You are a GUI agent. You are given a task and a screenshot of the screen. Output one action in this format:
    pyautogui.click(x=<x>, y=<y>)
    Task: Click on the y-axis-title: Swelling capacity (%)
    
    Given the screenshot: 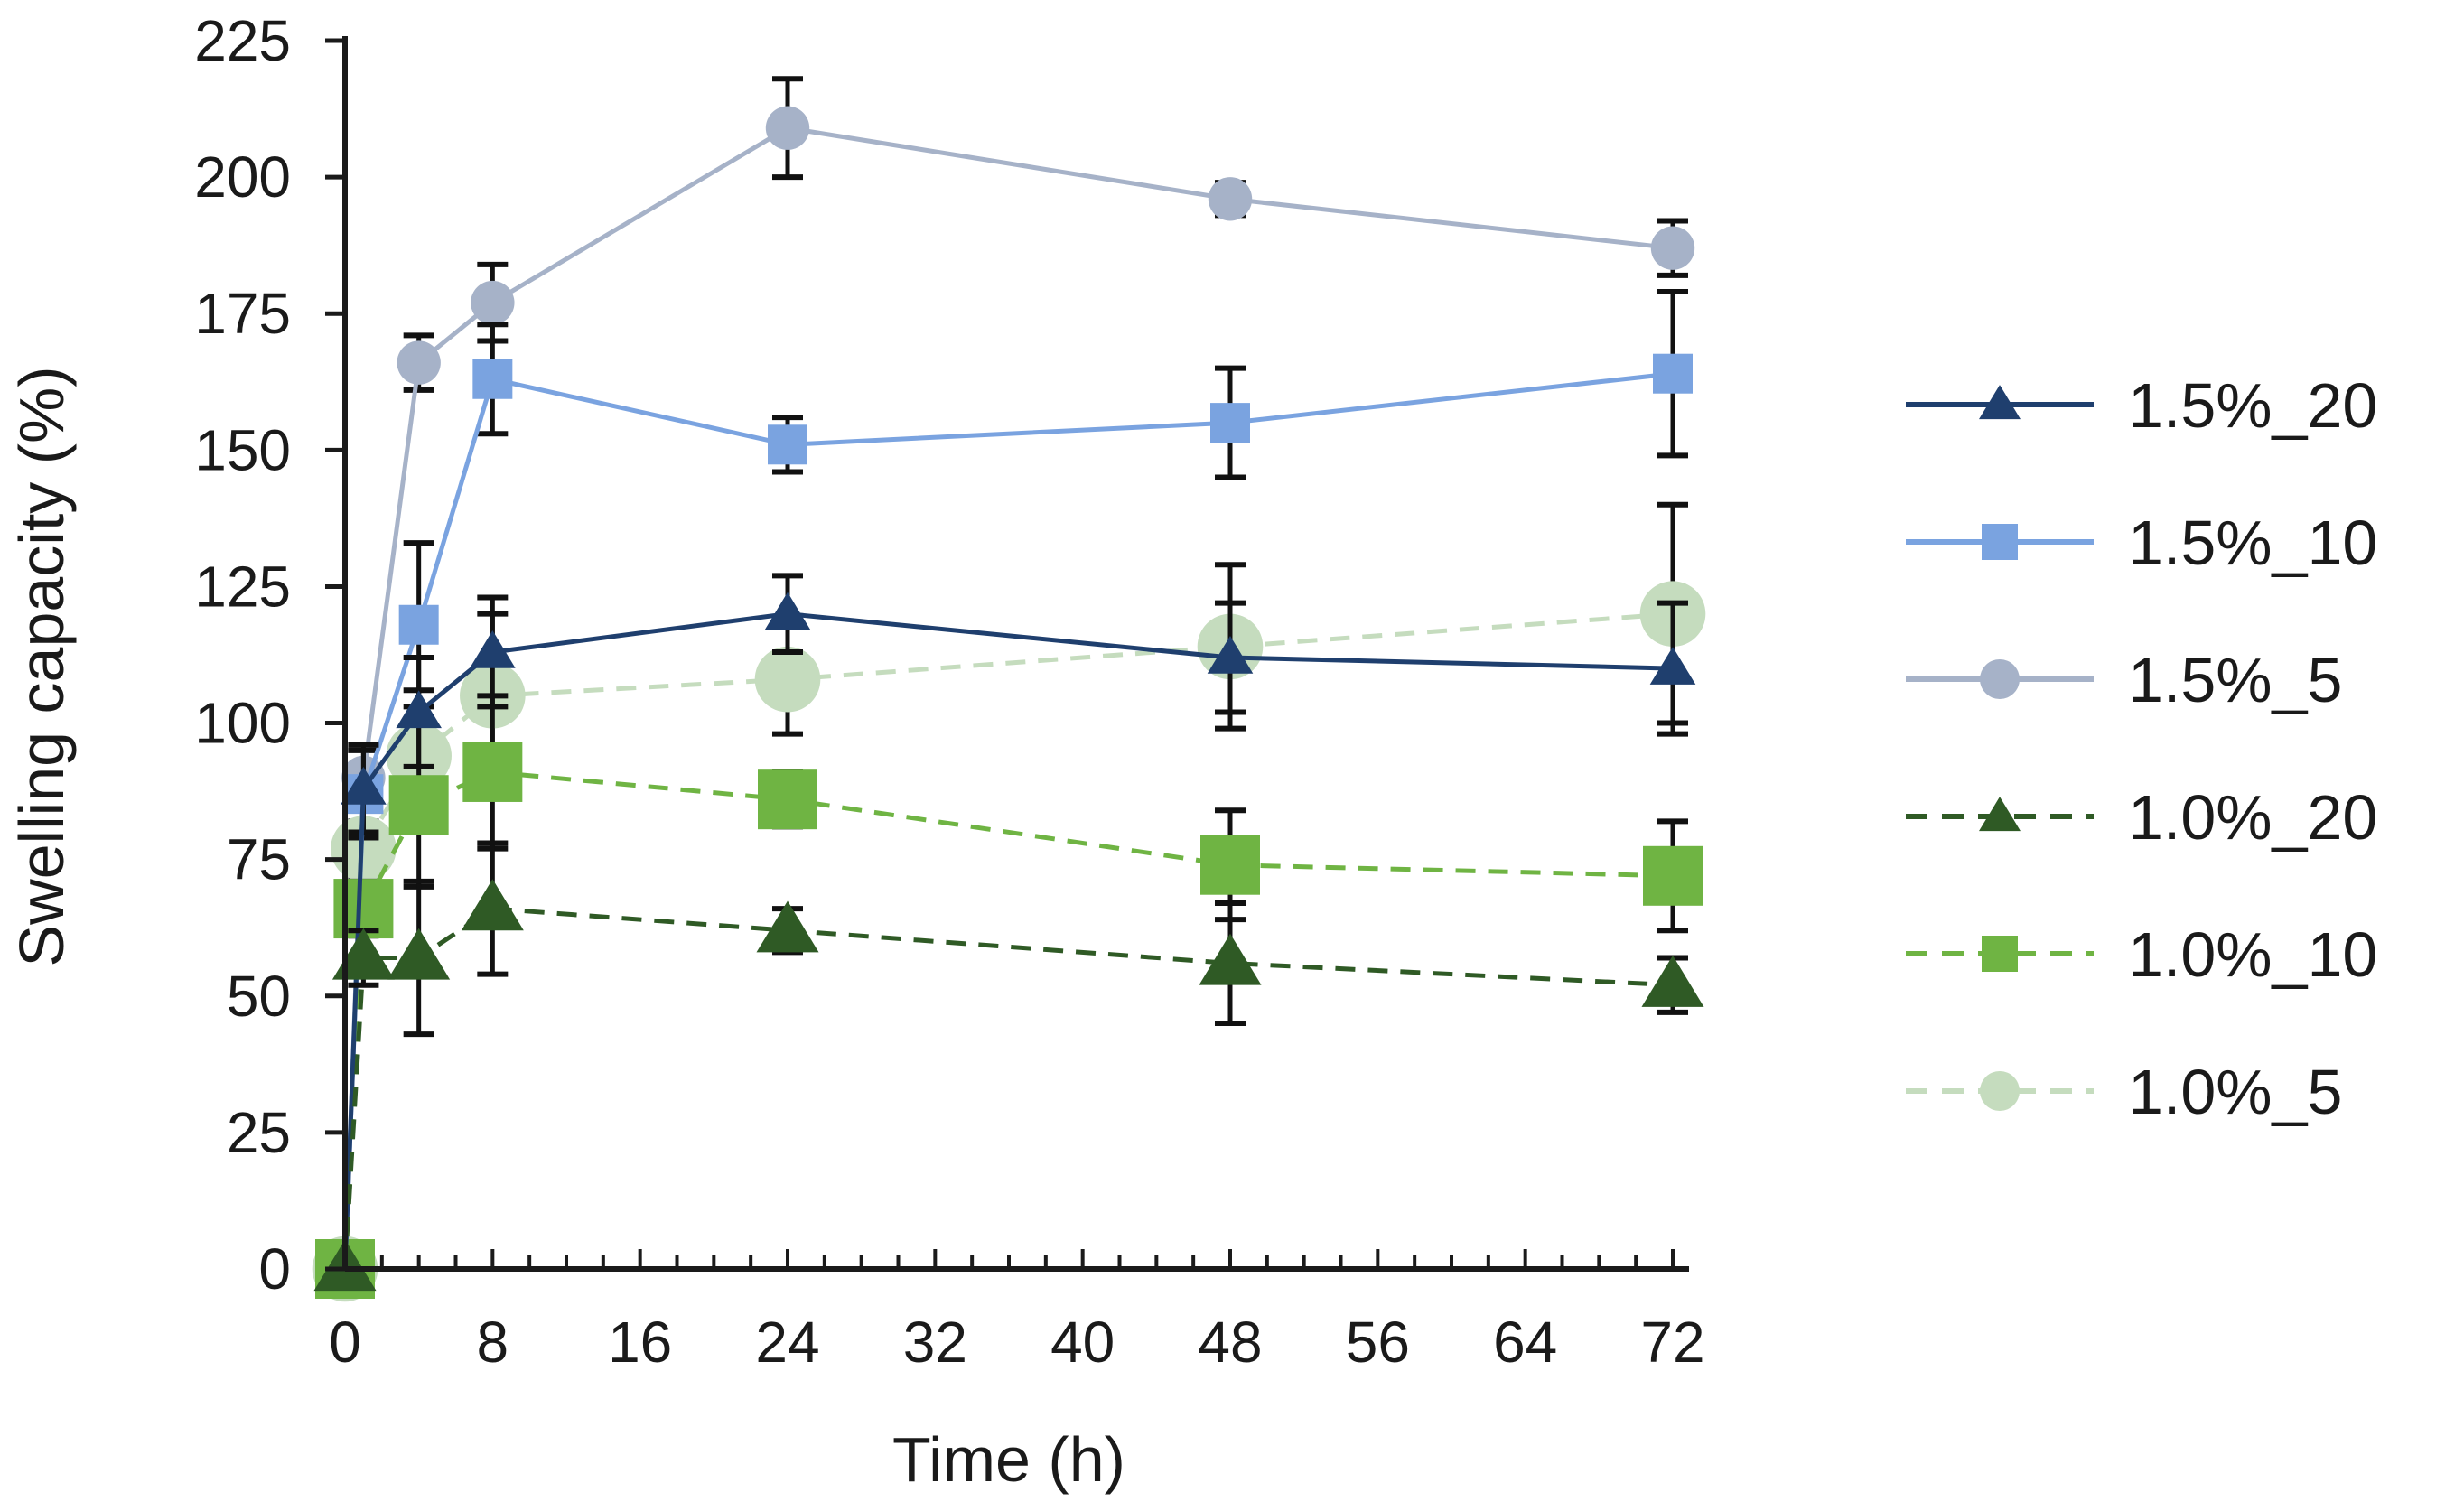 What is the action you would take?
    pyautogui.click(x=41, y=666)
    